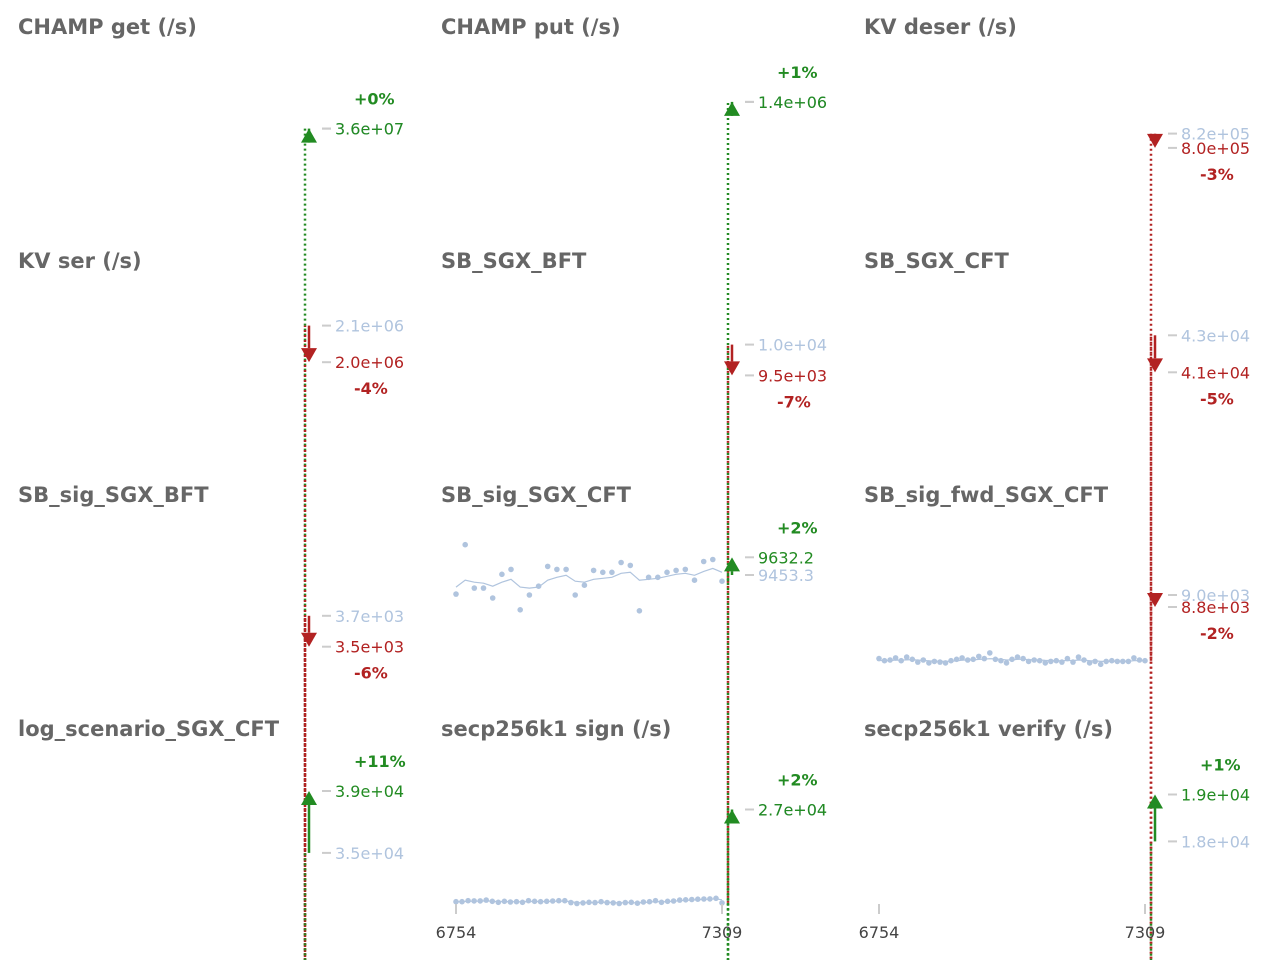 This screenshot has width=1280, height=960. I want to click on latest-value: 3.6e+07, so click(369, 129).